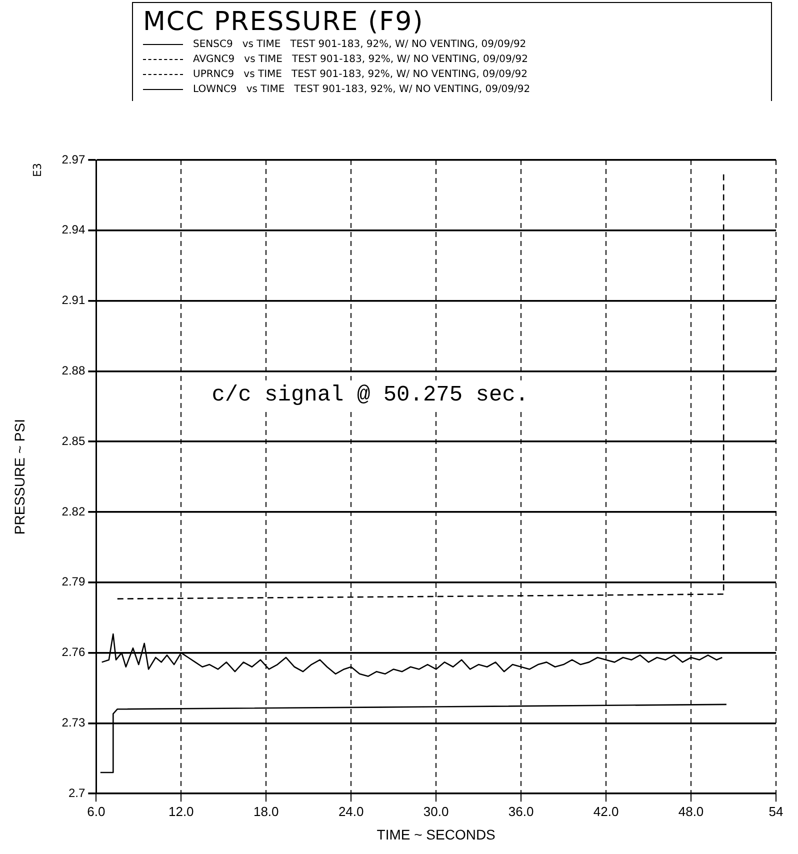 The height and width of the screenshot is (854, 798). Describe the element at coordinates (360, 74) in the screenshot. I see `legend-label: UPRNC9 vs TIME TEST 901-183, 92%, W/ NO VENTING, 09/09/92` at that location.